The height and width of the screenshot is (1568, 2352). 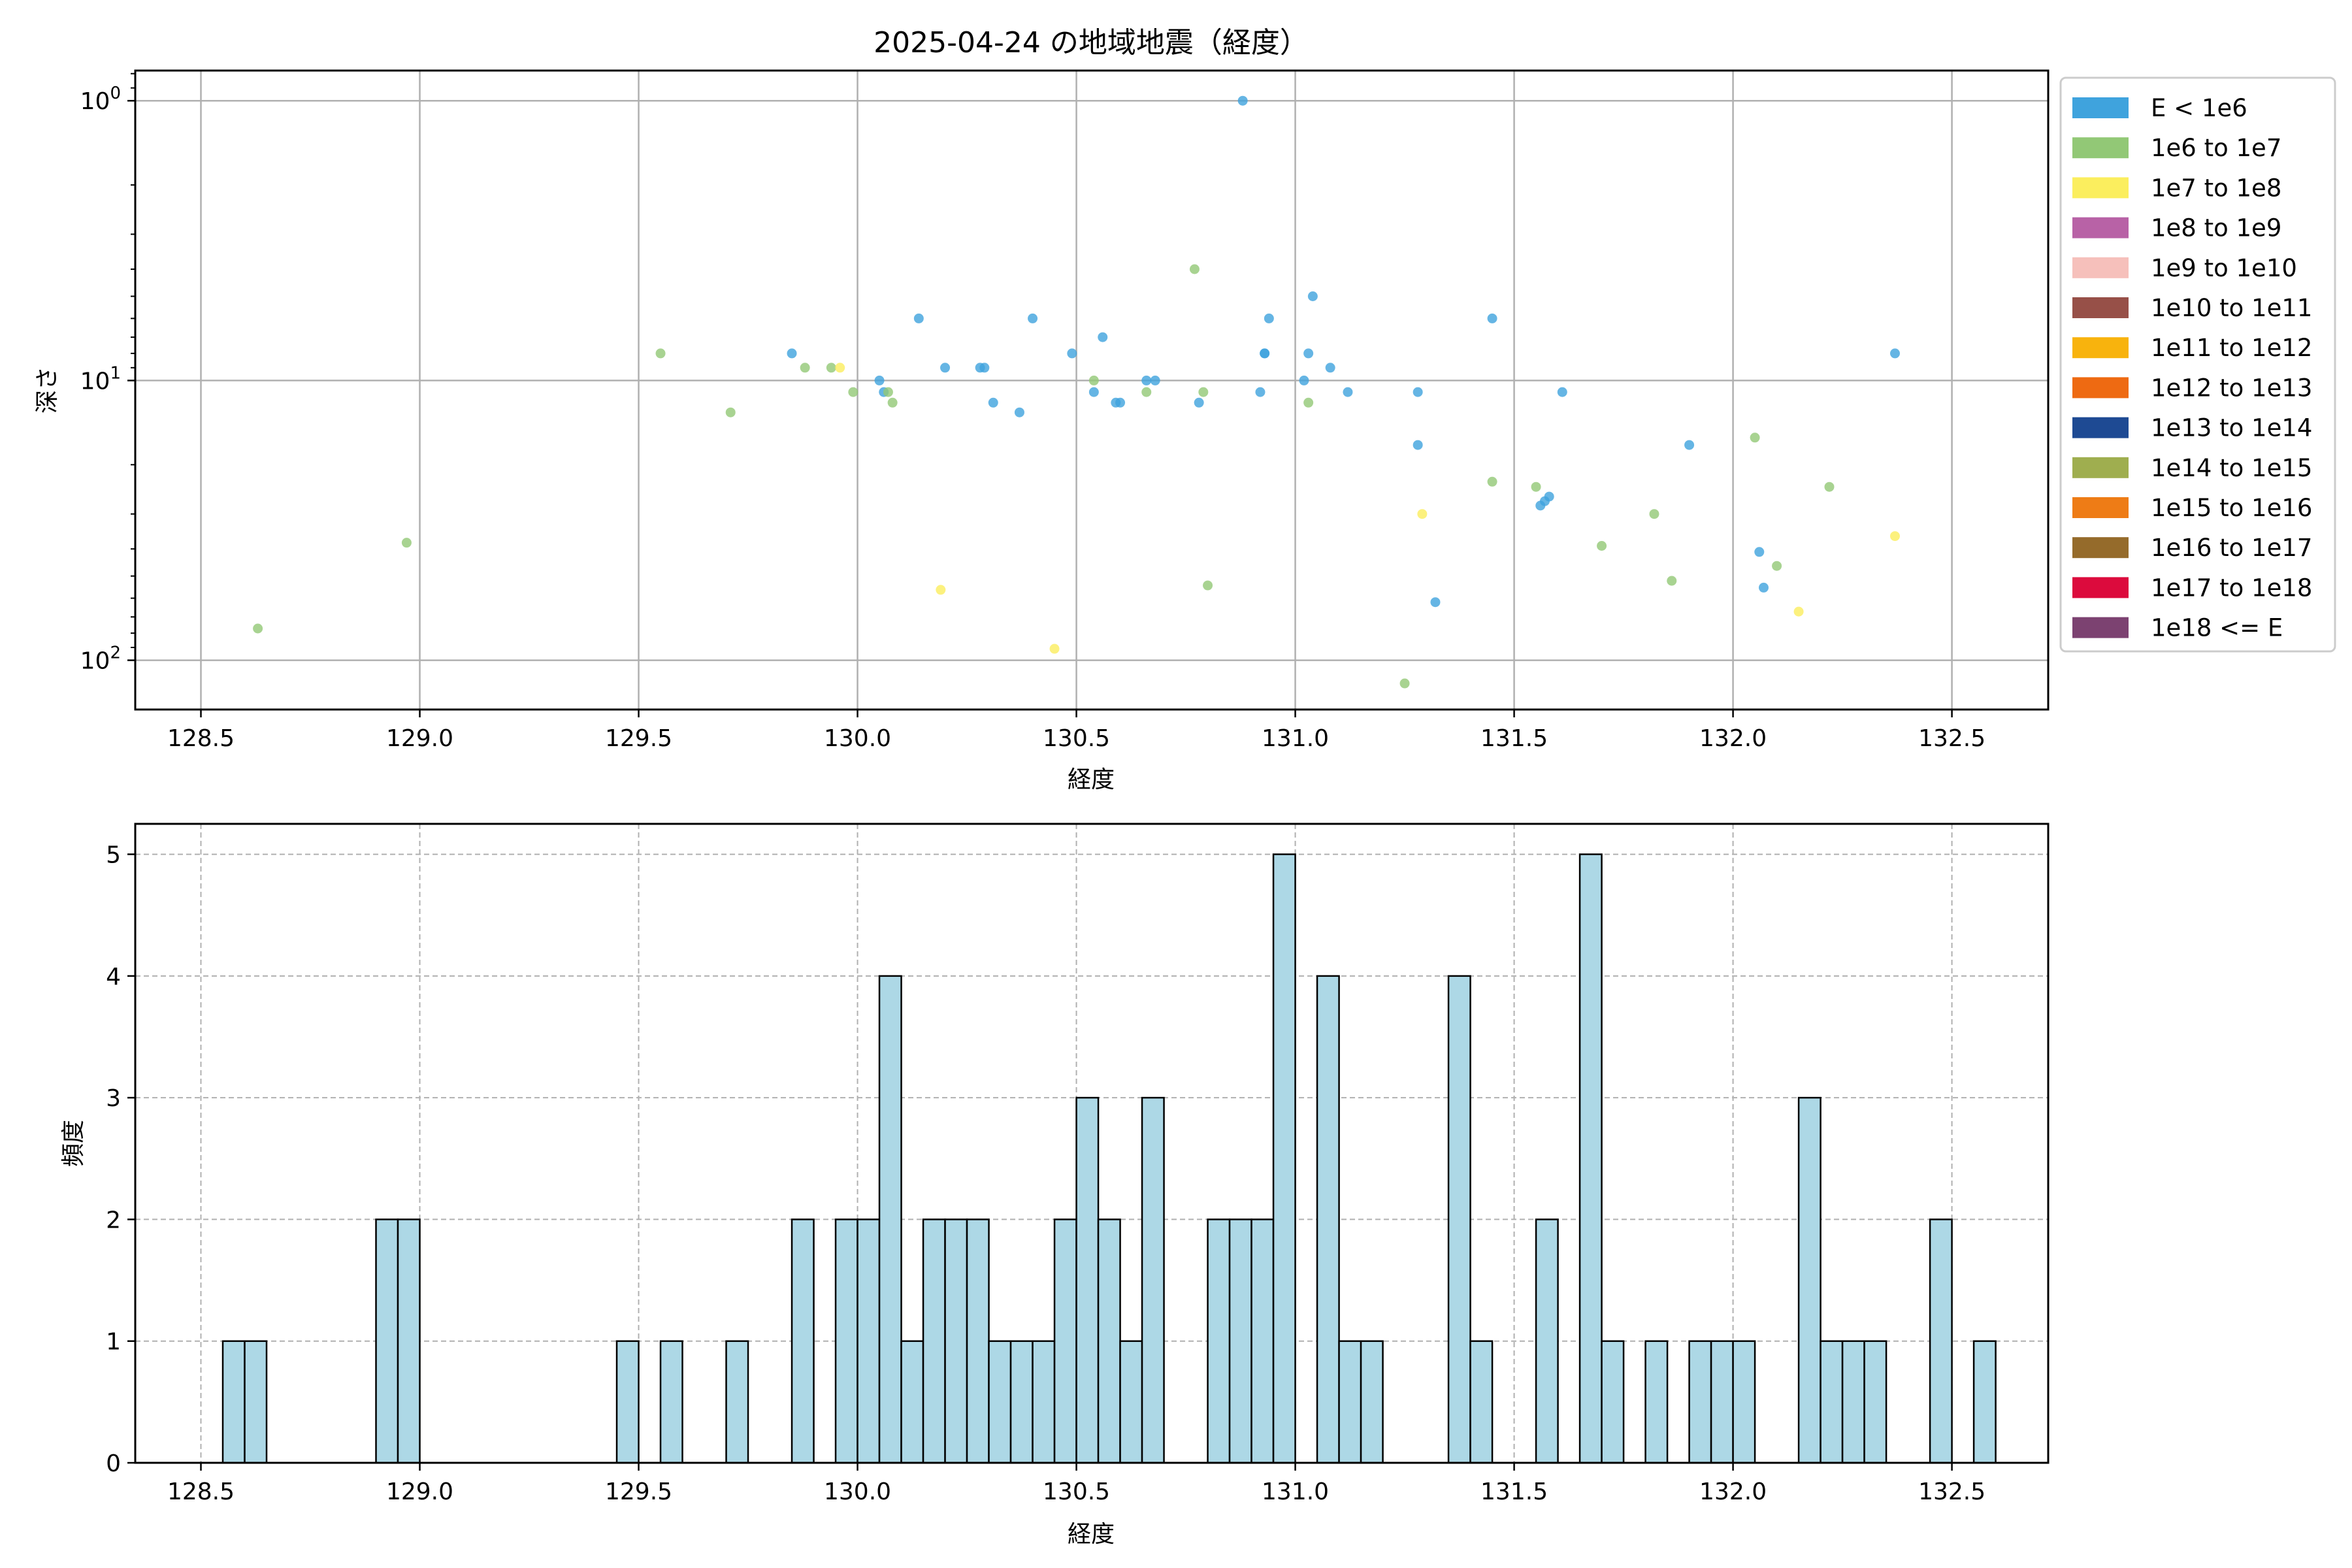 I want to click on histogram-x-tick-label: 129.0, so click(x=419, y=1491).